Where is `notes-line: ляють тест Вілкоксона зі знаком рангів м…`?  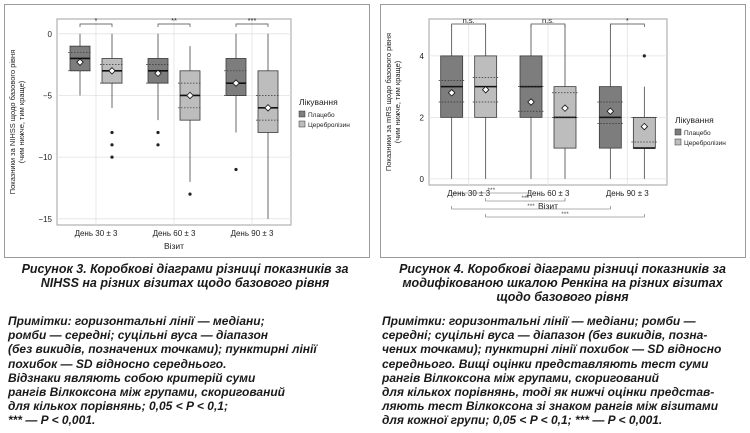 notes-line: ляють тест Вілкоксона зі знаком рангів м… is located at coordinates (550, 406).